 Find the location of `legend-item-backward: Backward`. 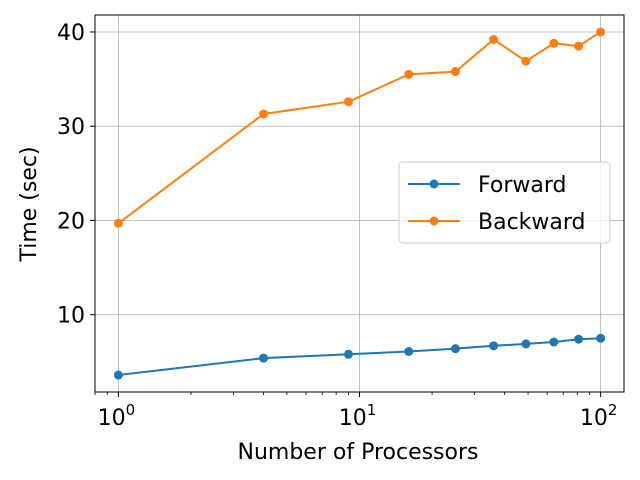

legend-item-backward: Backward is located at coordinates (497, 222).